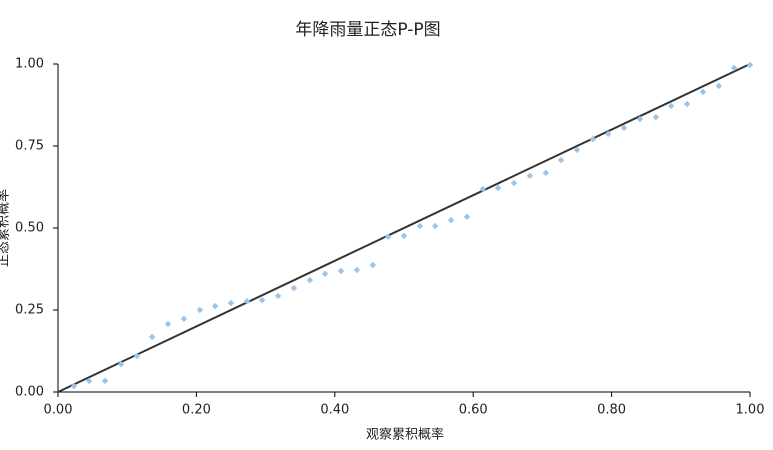 The width and height of the screenshot is (773, 450). Describe the element at coordinates (6, 228) in the screenshot. I see `y-axis-label: 正态累积概率` at that location.